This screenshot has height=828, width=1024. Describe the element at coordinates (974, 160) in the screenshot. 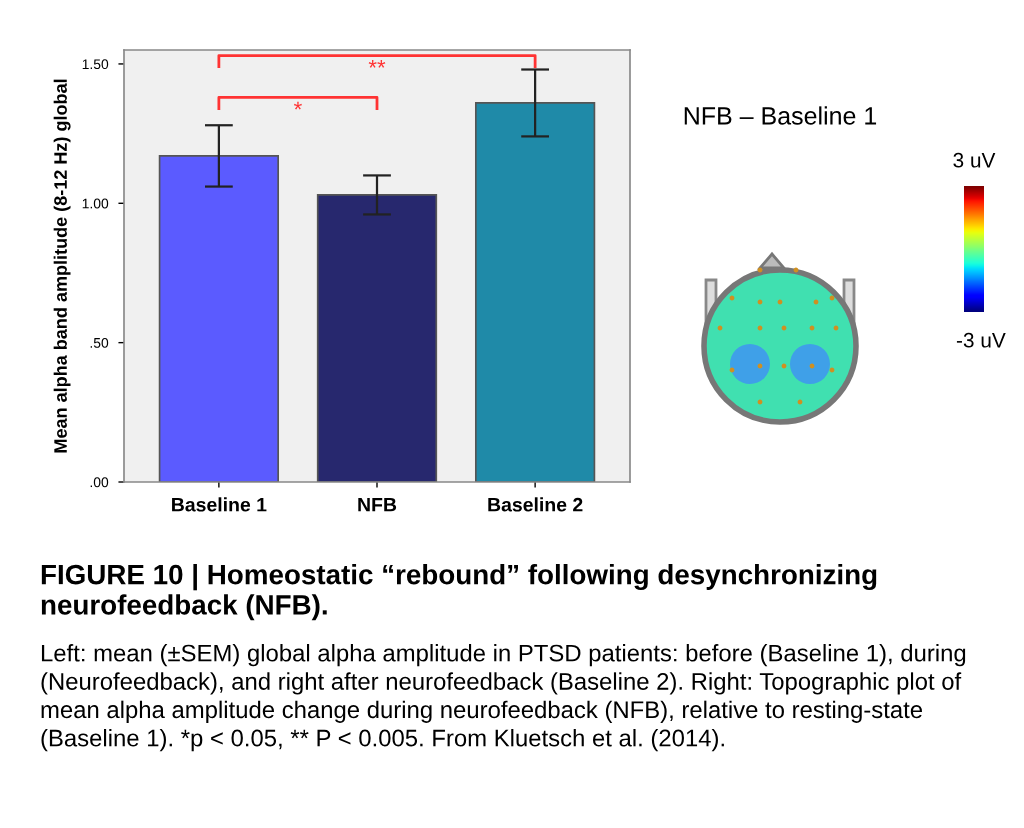

I see `text: 3 uV` at that location.